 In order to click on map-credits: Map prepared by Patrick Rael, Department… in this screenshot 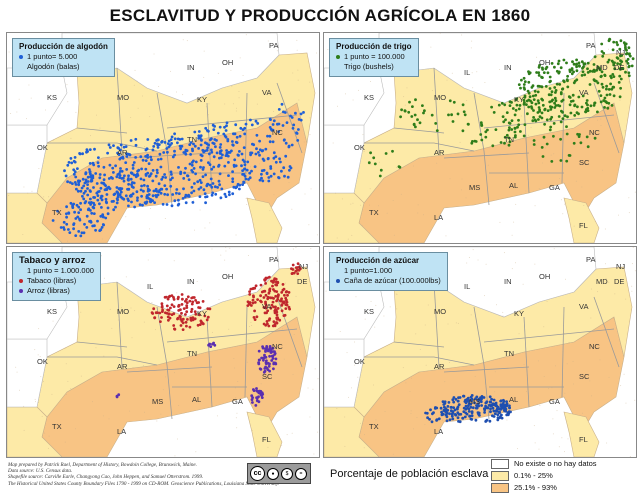, I will do `click(168, 474)`.